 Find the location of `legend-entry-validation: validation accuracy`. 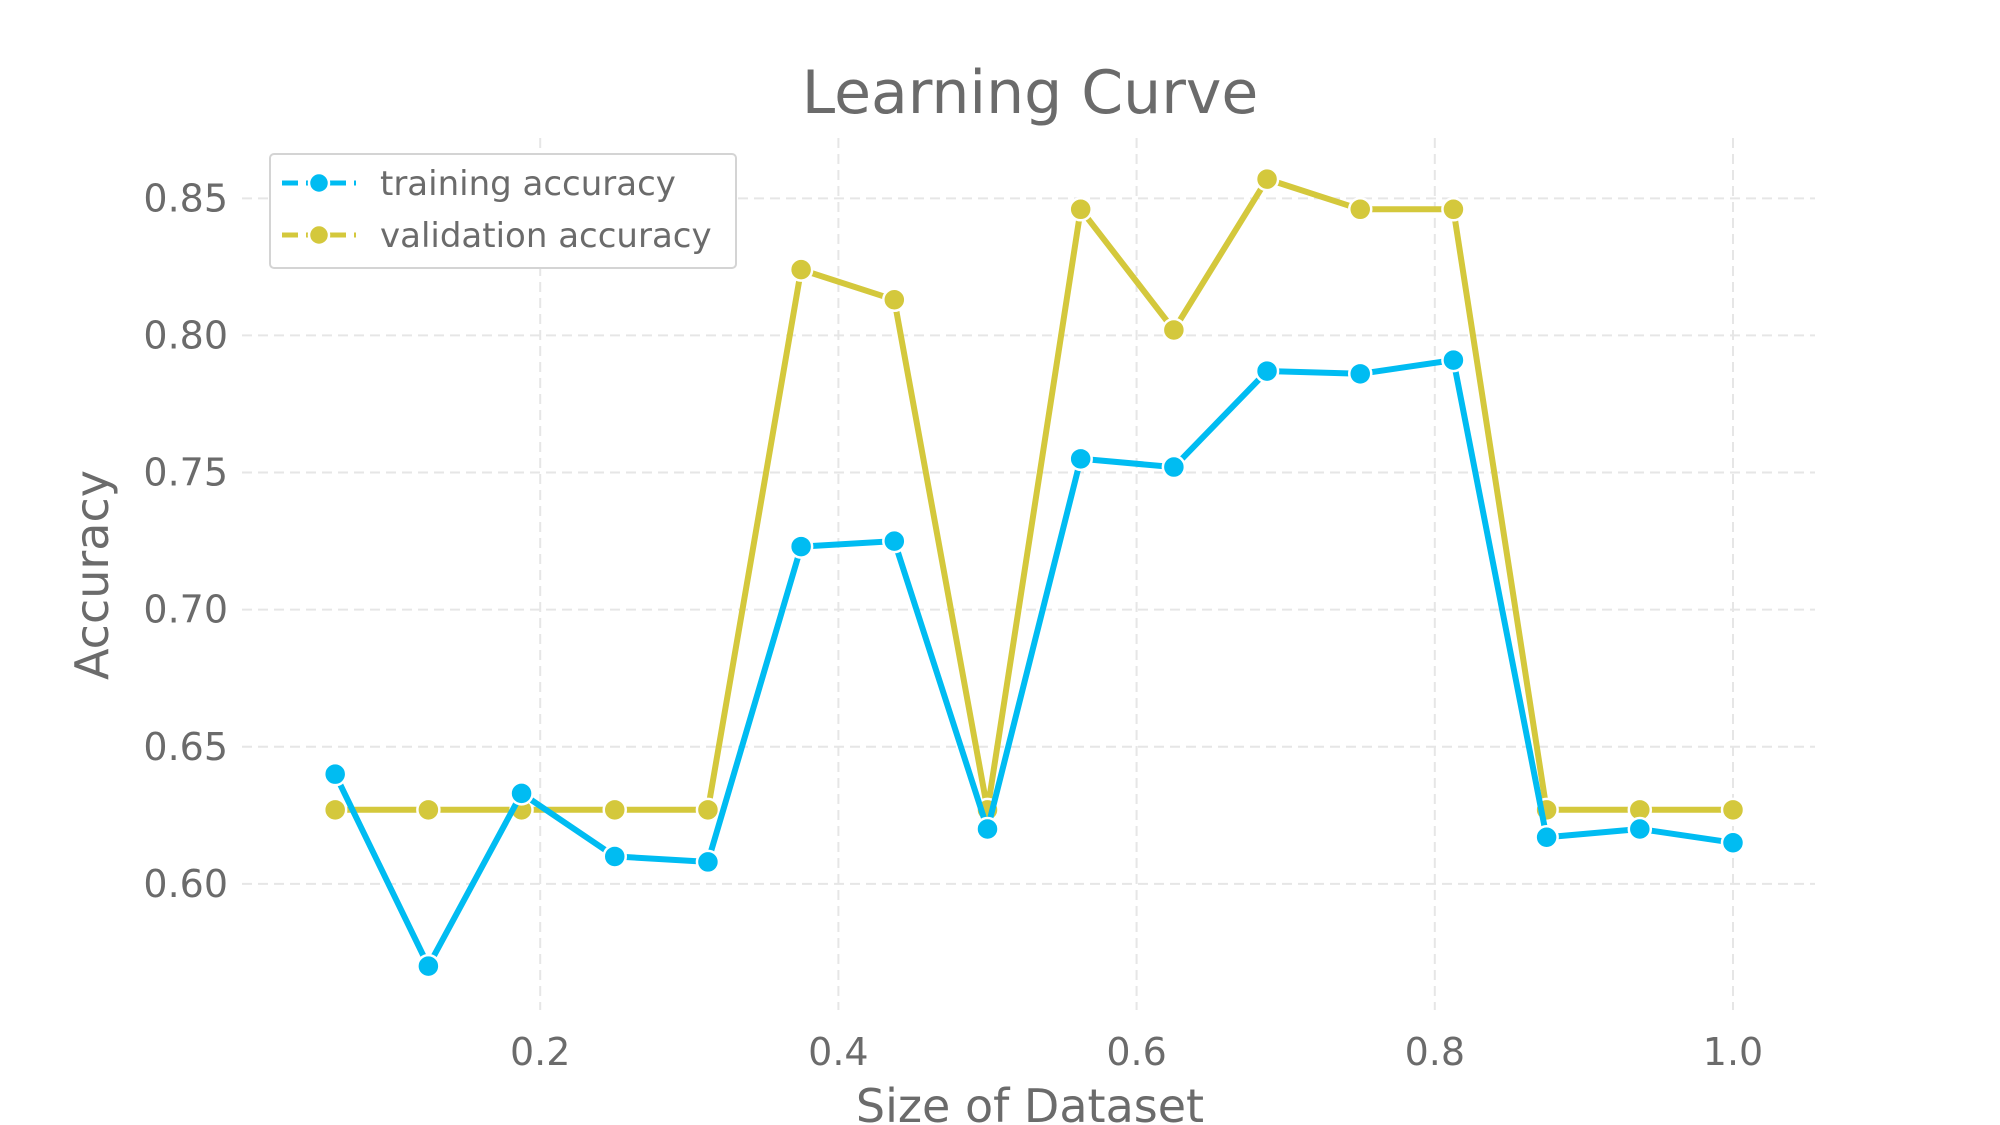

legend-entry-validation: validation accuracy is located at coordinates (497, 236).